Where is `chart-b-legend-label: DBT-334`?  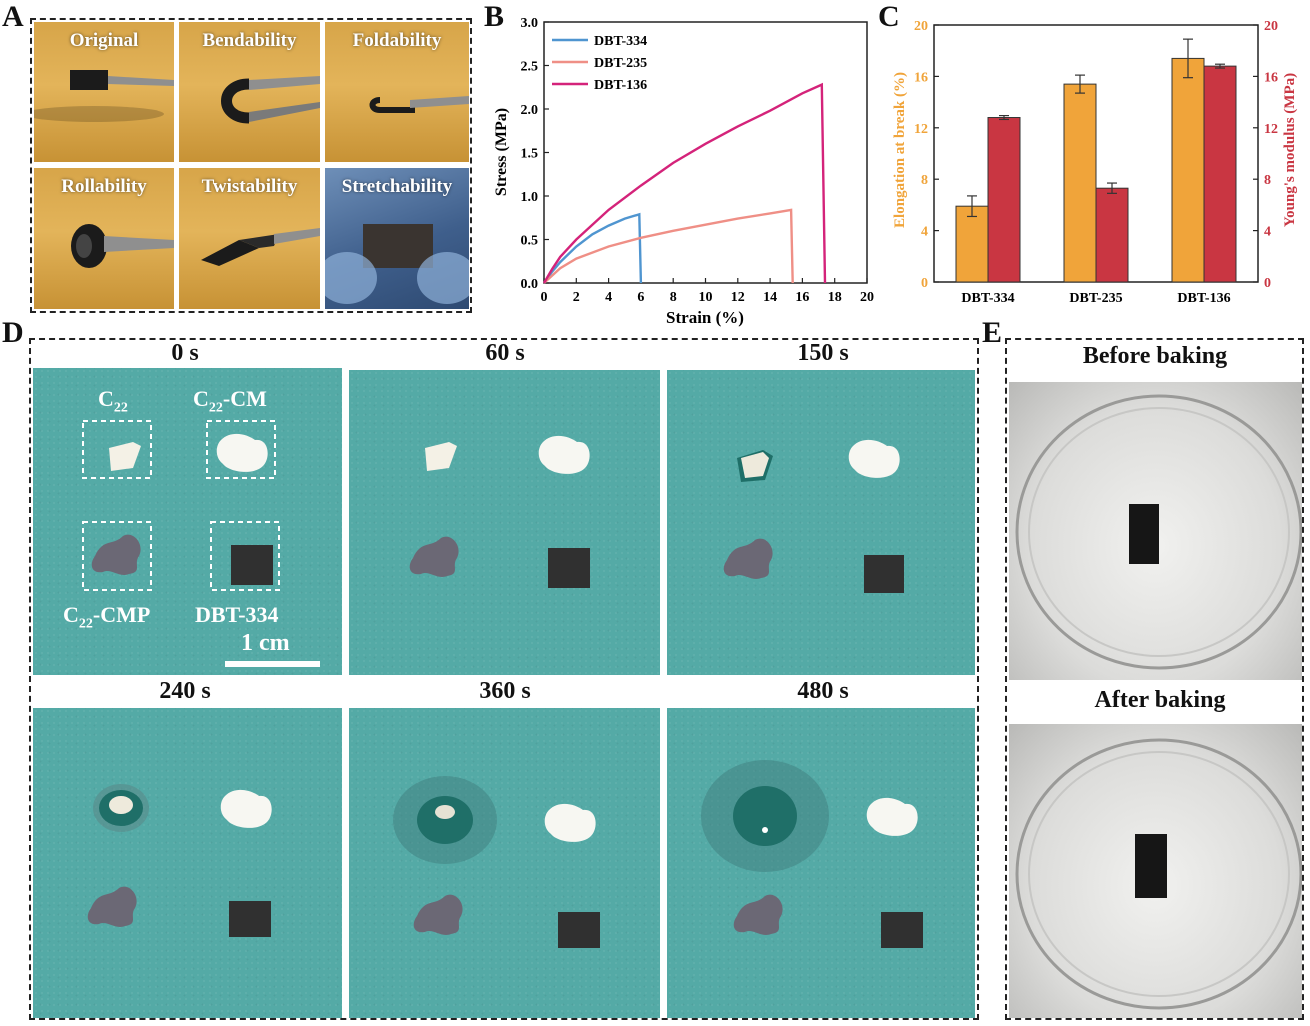 chart-b-legend-label: DBT-334 is located at coordinates (620, 41).